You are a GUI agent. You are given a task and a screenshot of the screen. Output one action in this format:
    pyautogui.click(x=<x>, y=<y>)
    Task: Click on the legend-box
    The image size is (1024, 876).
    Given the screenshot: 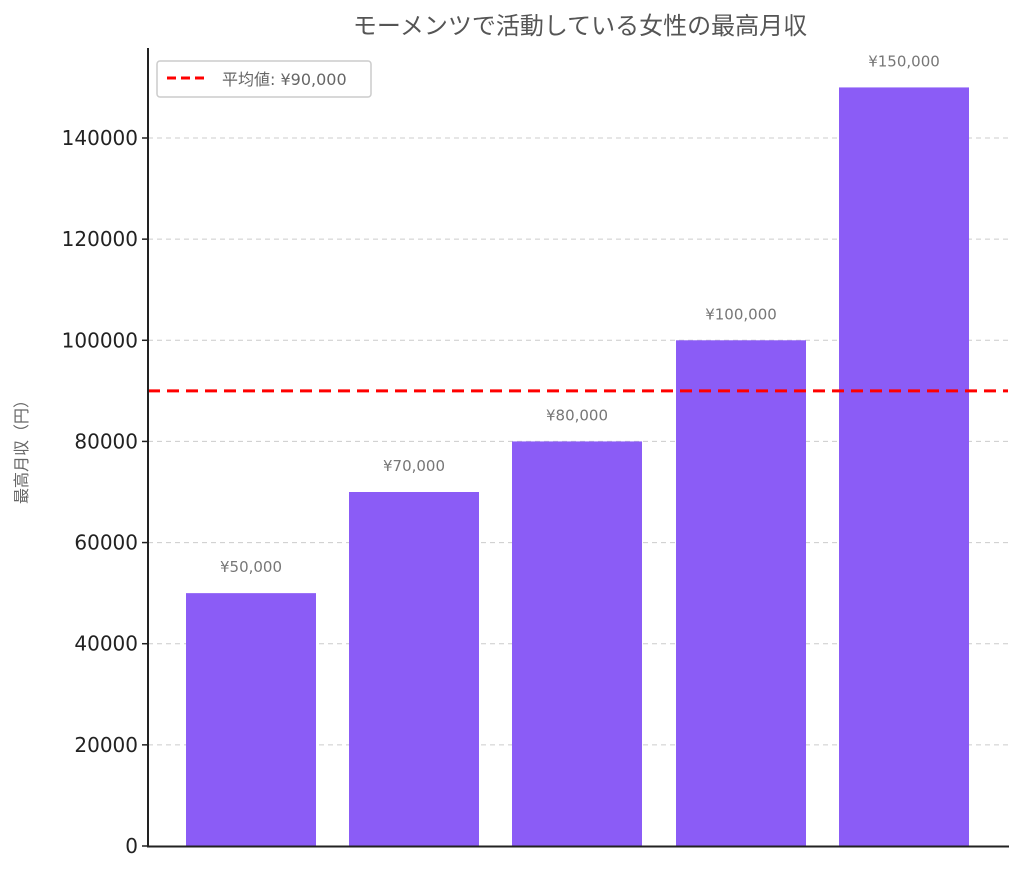 What is the action you would take?
    pyautogui.click(x=264, y=79)
    